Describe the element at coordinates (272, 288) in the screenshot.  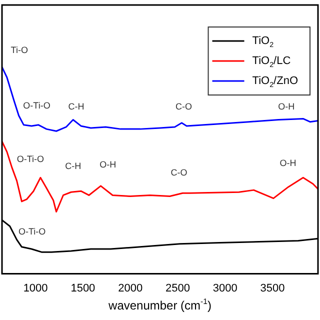
I see `x-tick-label: 3500` at that location.